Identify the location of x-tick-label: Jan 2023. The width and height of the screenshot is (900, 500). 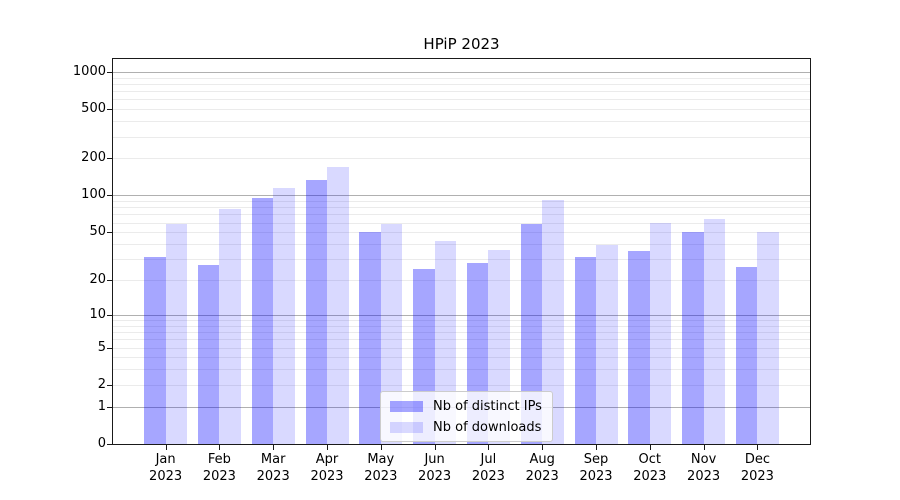
(166, 468).